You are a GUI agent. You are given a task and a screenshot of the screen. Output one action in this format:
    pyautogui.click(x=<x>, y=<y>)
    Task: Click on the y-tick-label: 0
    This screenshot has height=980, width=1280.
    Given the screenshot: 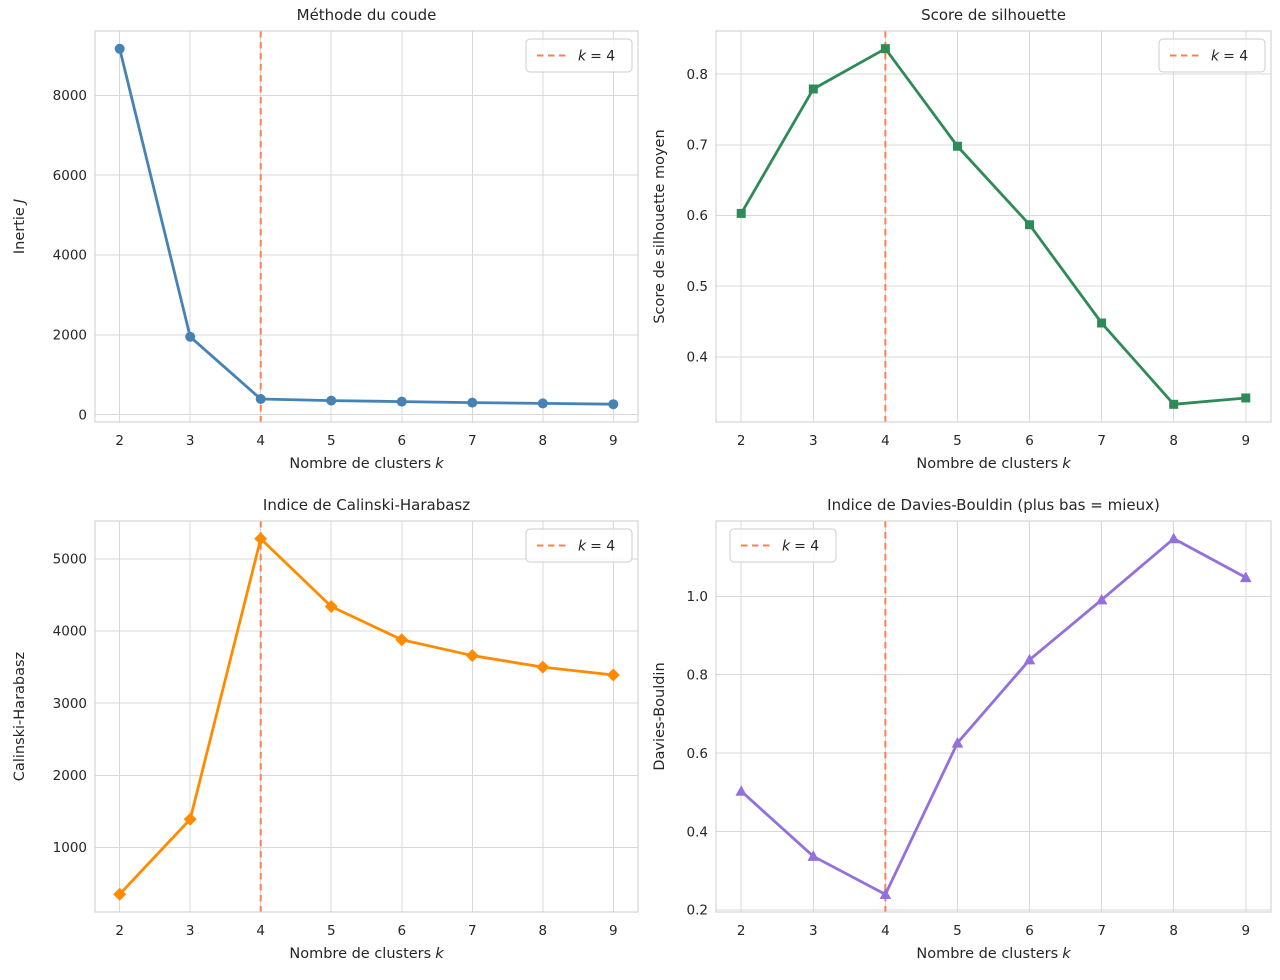 What is the action you would take?
    pyautogui.click(x=82, y=415)
    